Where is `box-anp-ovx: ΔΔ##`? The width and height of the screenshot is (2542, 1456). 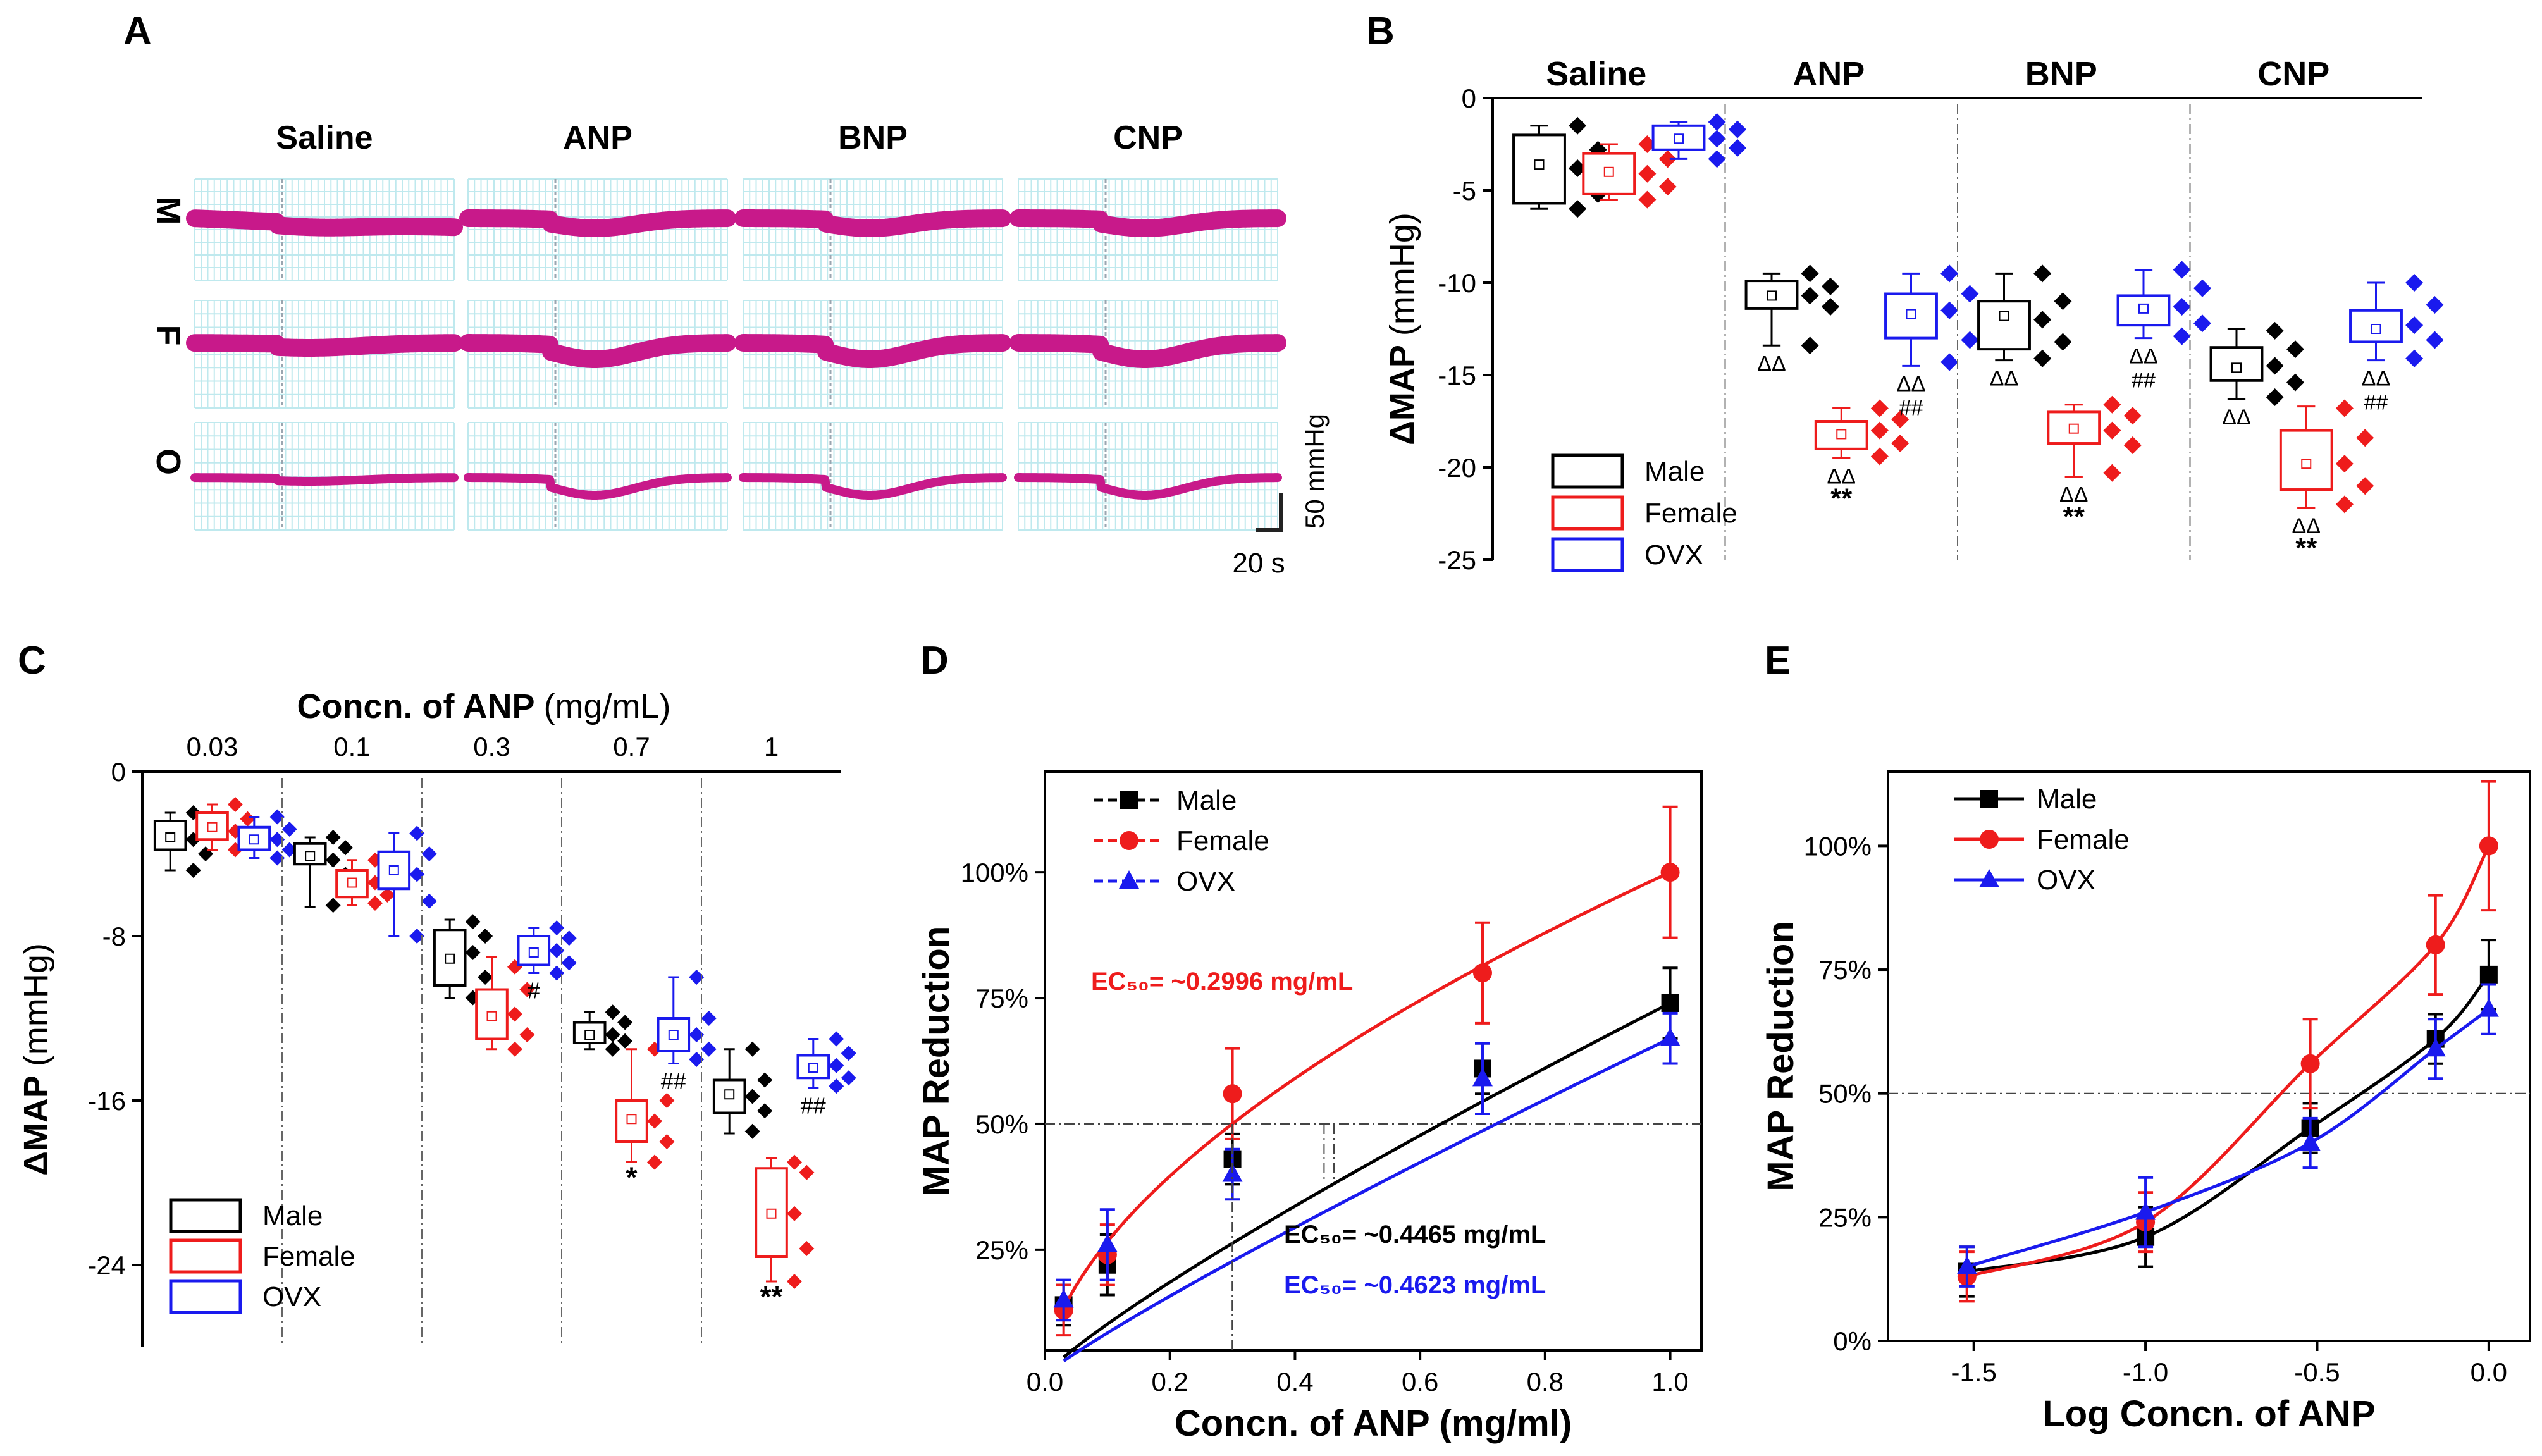 box-anp-ovx: ΔΔ## is located at coordinates (1931, 342).